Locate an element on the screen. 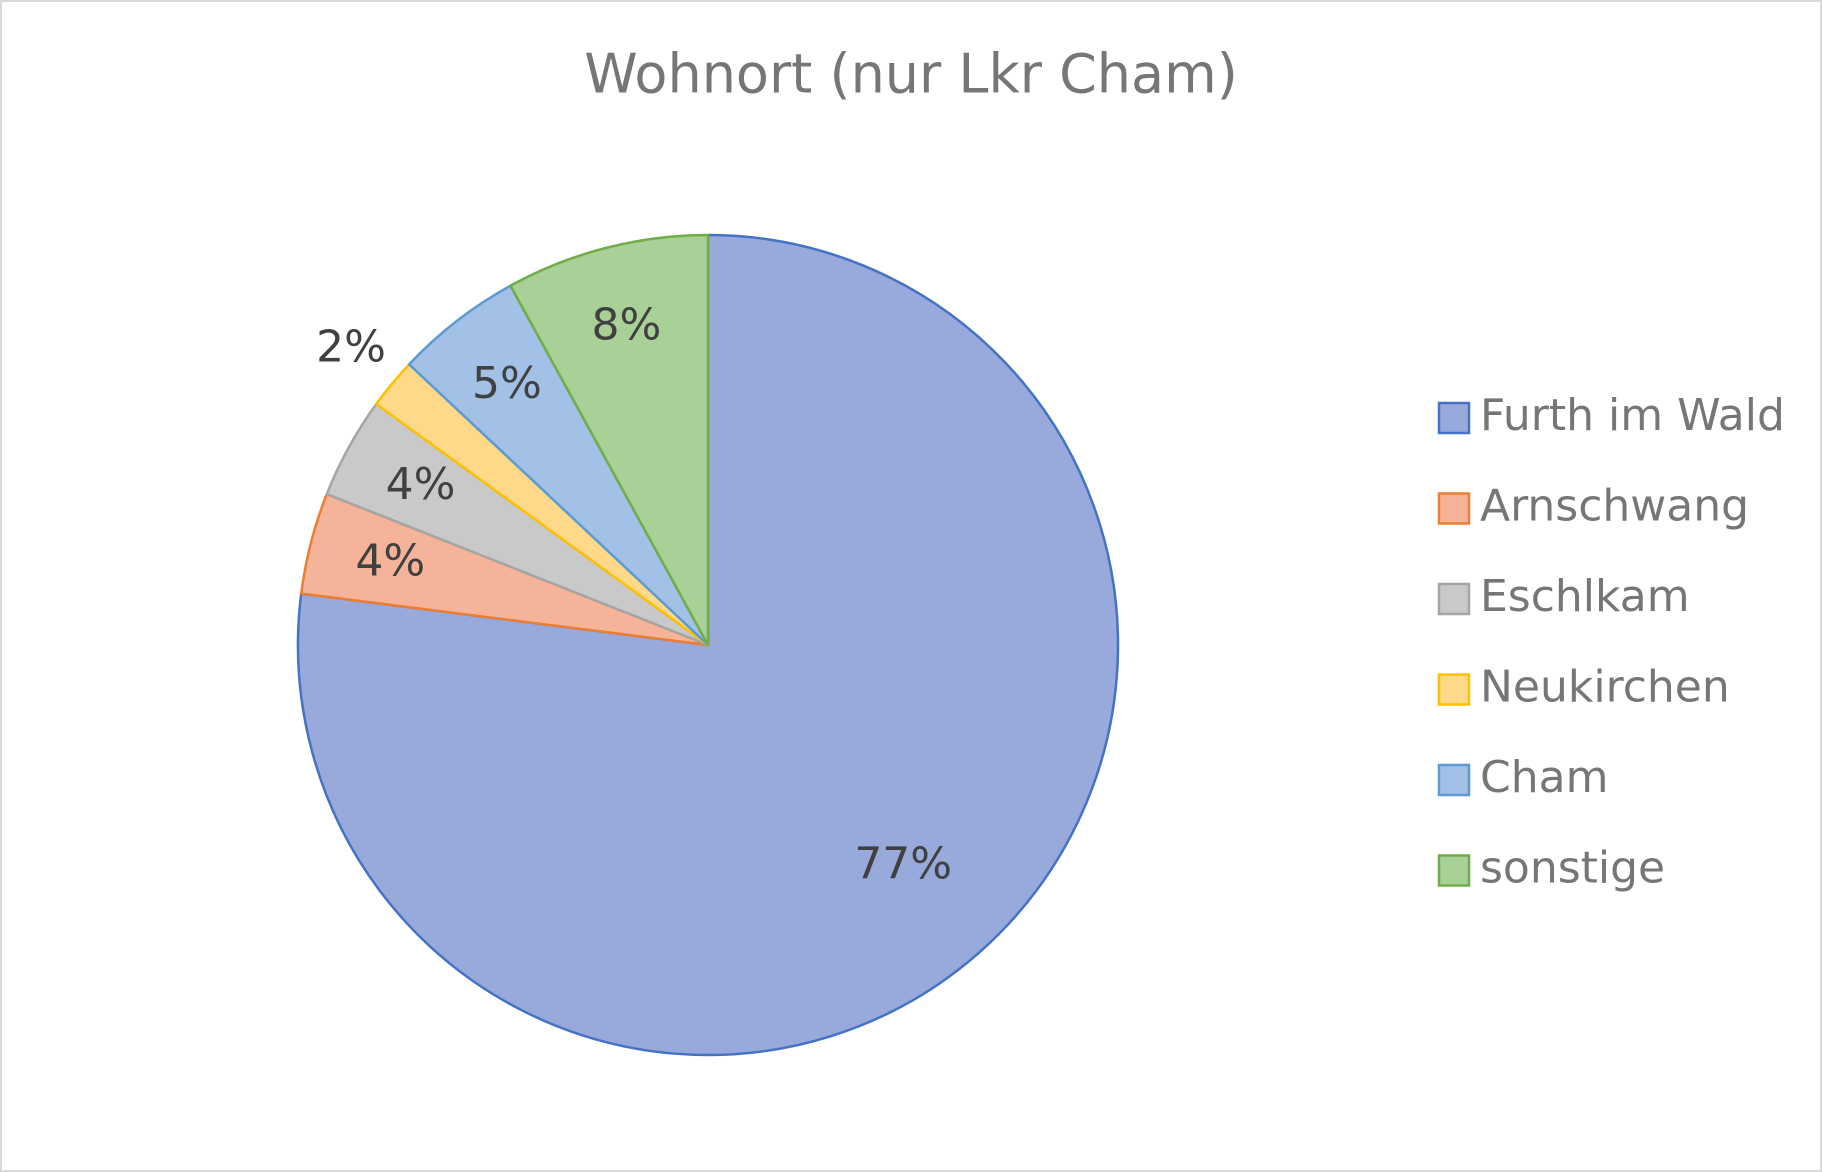 The image size is (1822, 1172). data-label: 8% is located at coordinates (627, 324).